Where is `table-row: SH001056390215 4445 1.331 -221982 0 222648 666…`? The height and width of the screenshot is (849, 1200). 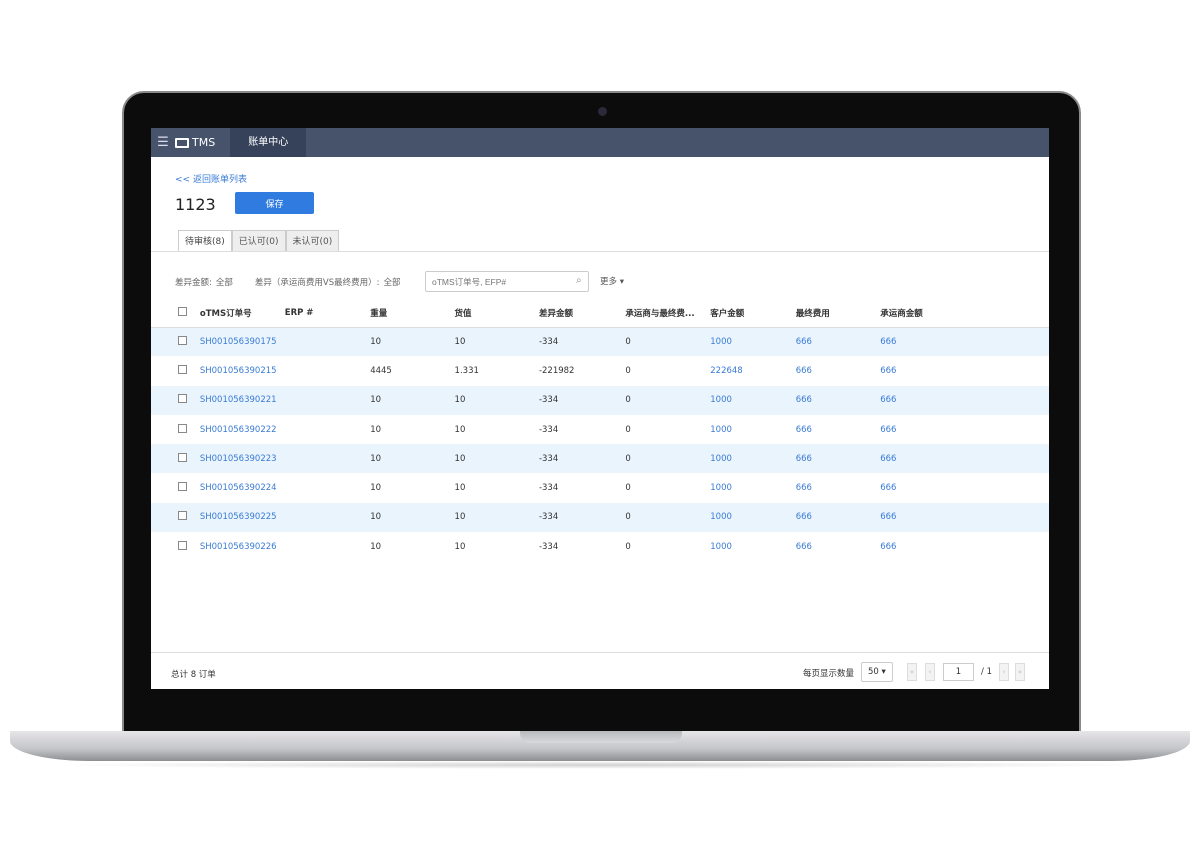
table-row: SH001056390215 4445 1.331 -221982 0 222648 666… is located at coordinates (600, 370).